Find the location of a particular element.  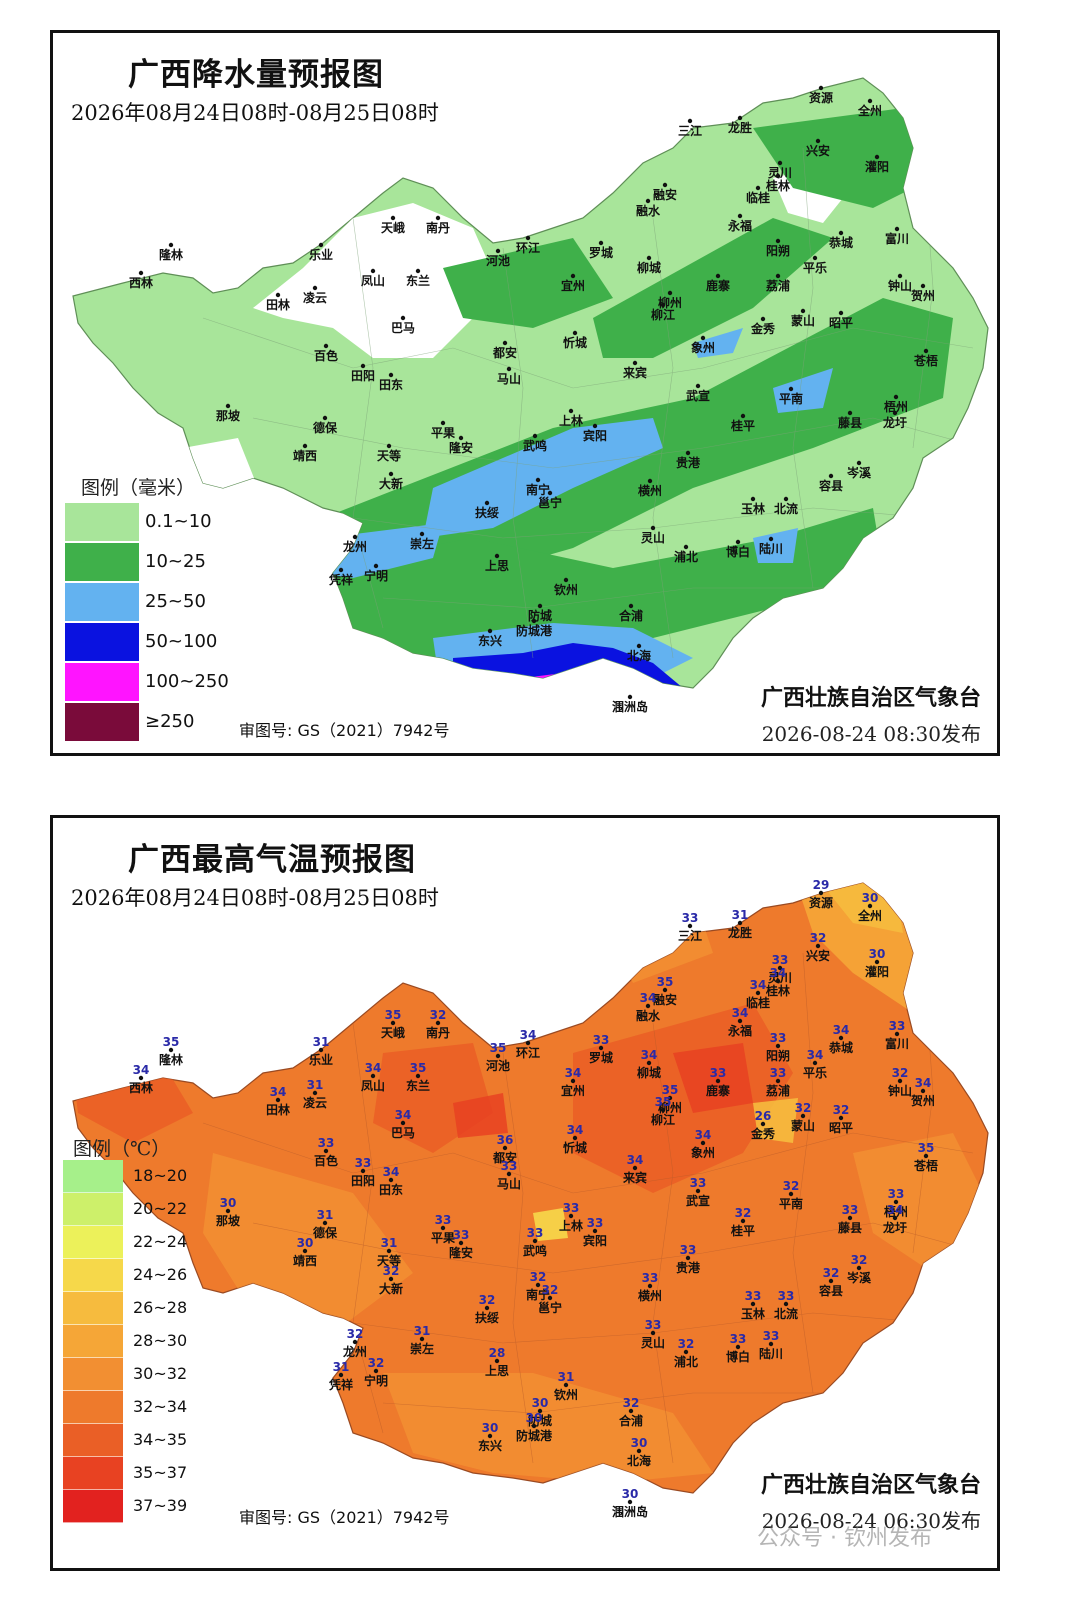

city-name: 永福 is located at coordinates (739, 225).